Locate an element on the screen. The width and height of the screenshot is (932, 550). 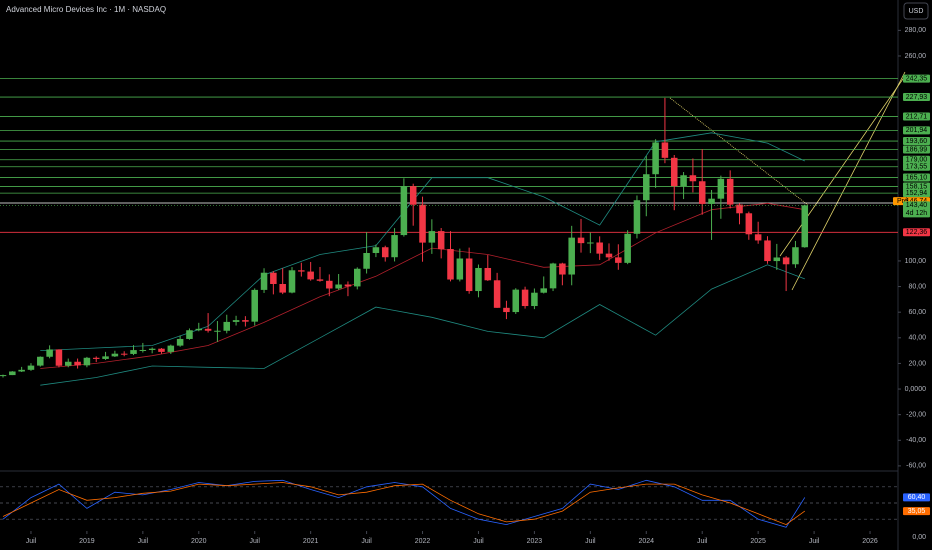
y-tick-label: -20,00 is located at coordinates (916, 415).